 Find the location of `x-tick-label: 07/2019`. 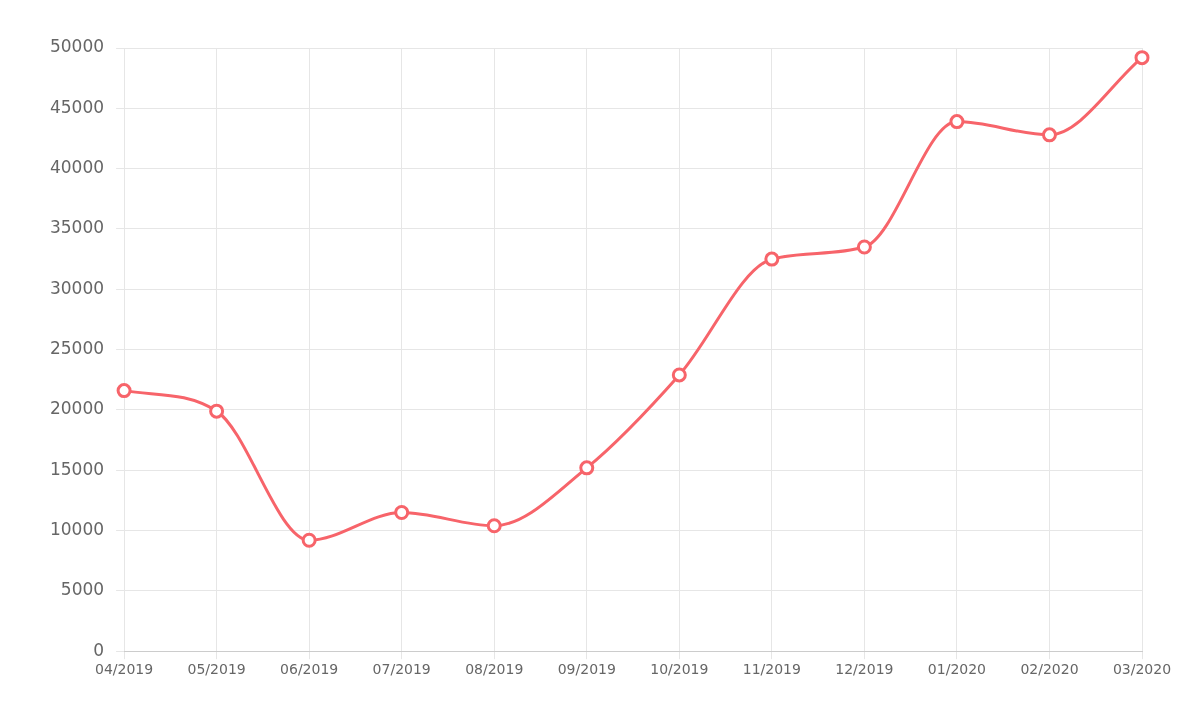

x-tick-label: 07/2019 is located at coordinates (401, 669).